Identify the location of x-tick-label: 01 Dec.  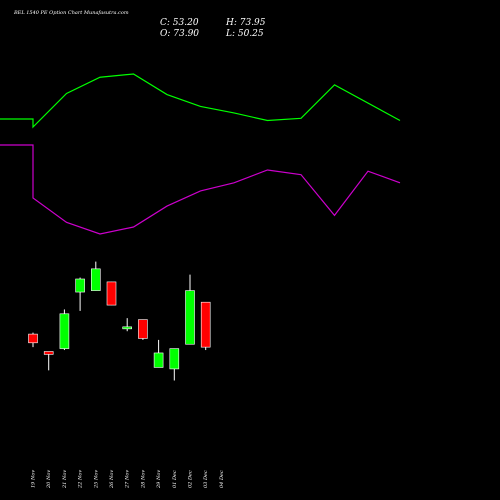
(175, 479).